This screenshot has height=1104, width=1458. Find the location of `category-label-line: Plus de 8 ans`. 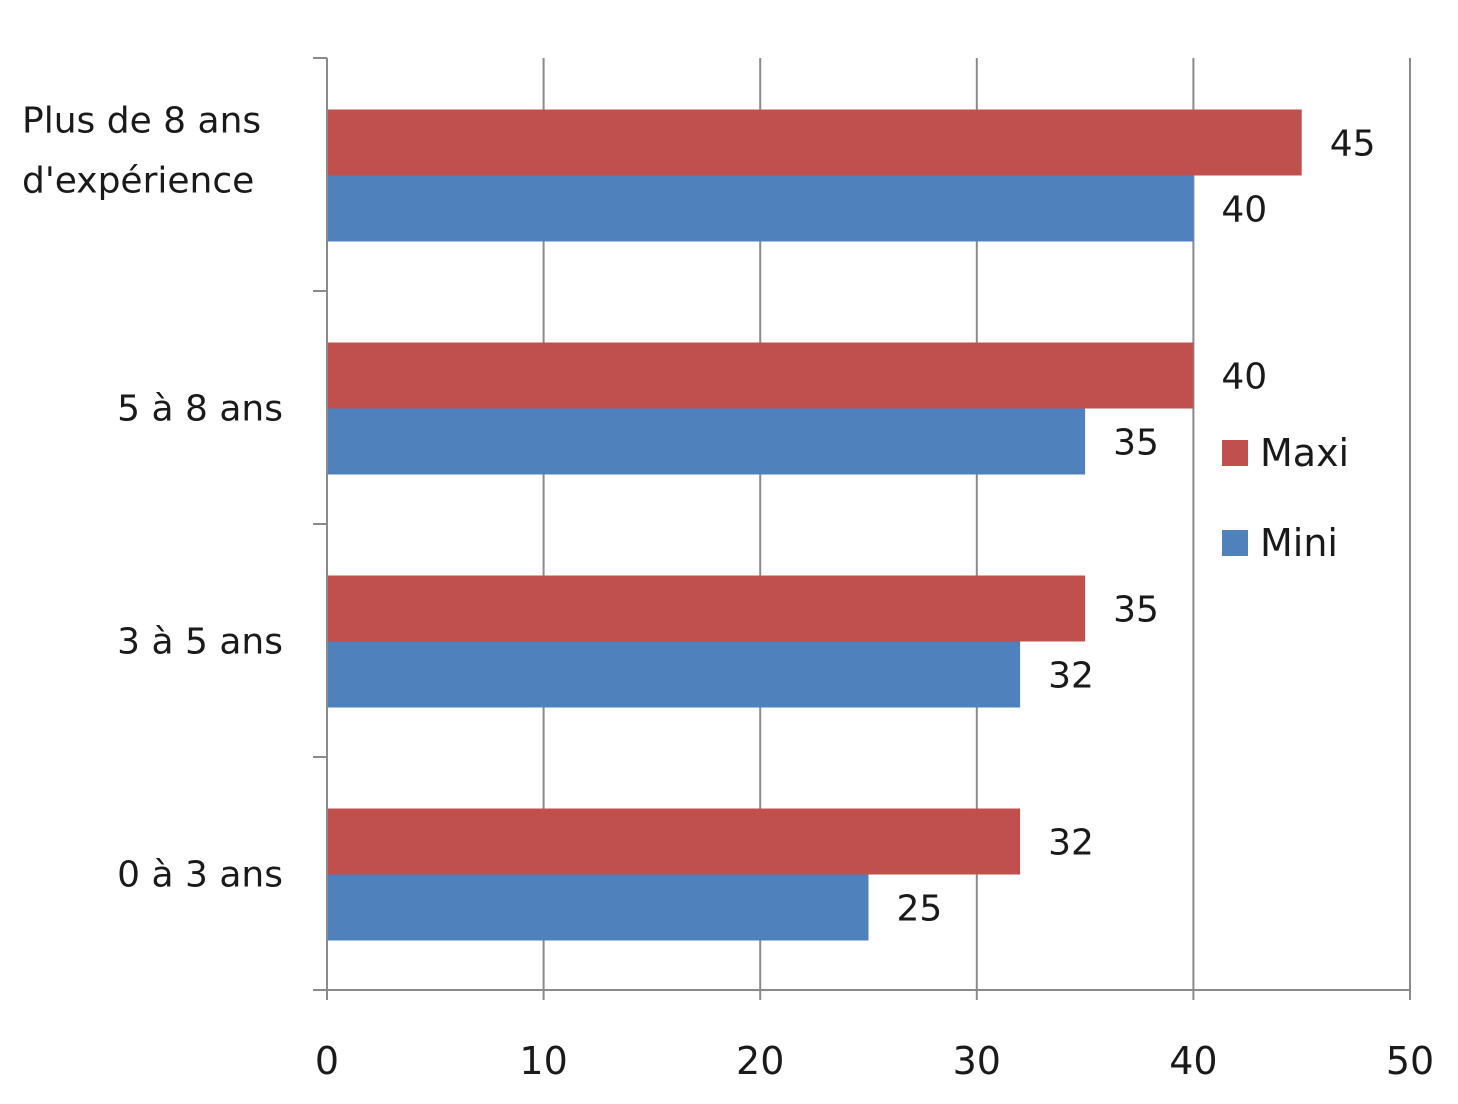

category-label-line: Plus de 8 ans is located at coordinates (141, 121).